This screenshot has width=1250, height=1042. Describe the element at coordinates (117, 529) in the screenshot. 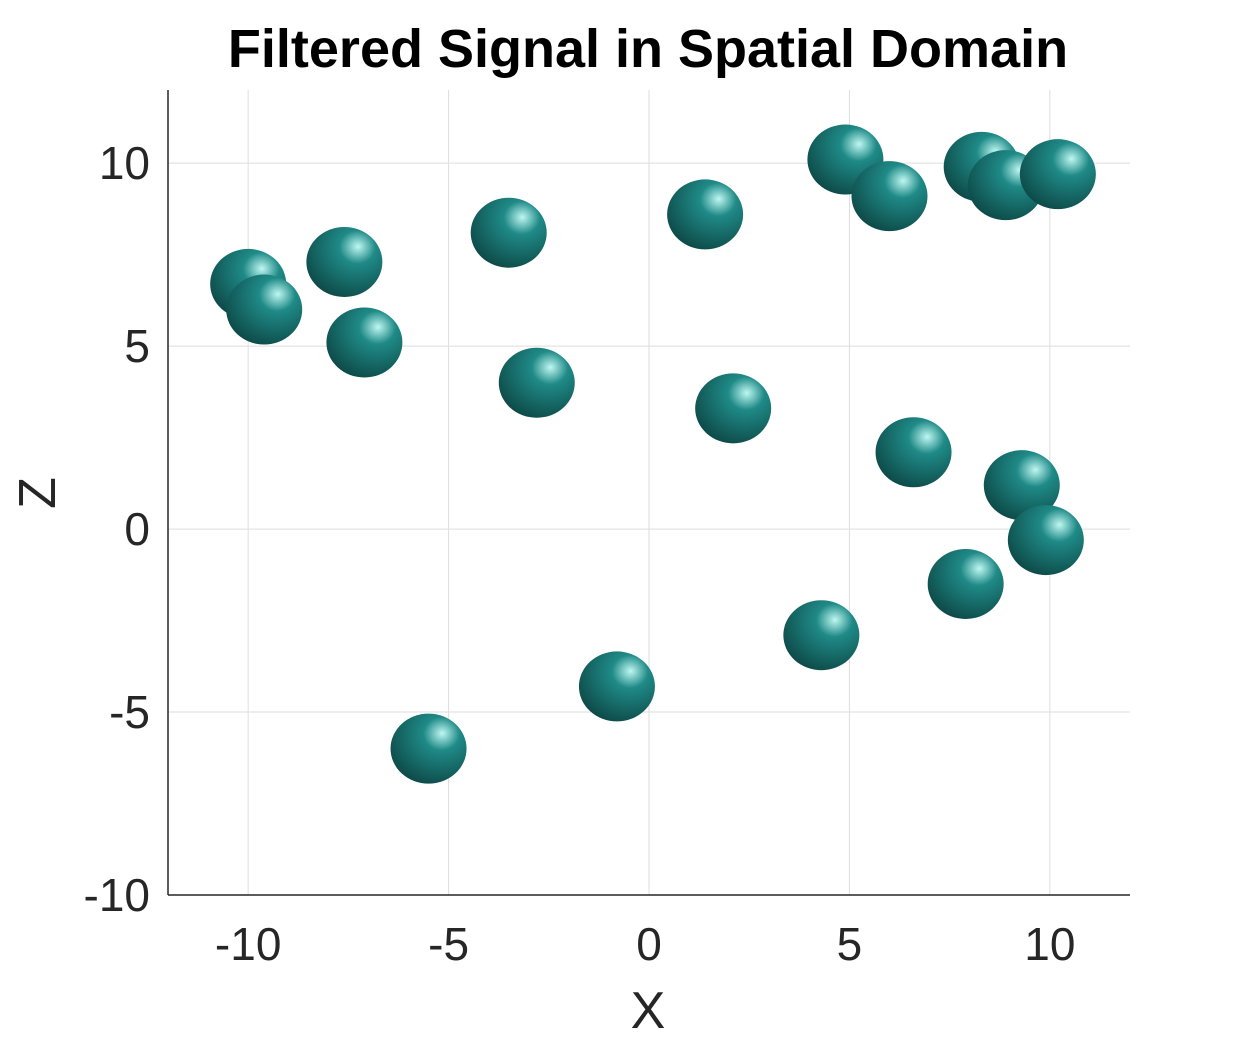

I see `y-tick-labels: -10 -5 0 5 10` at that location.